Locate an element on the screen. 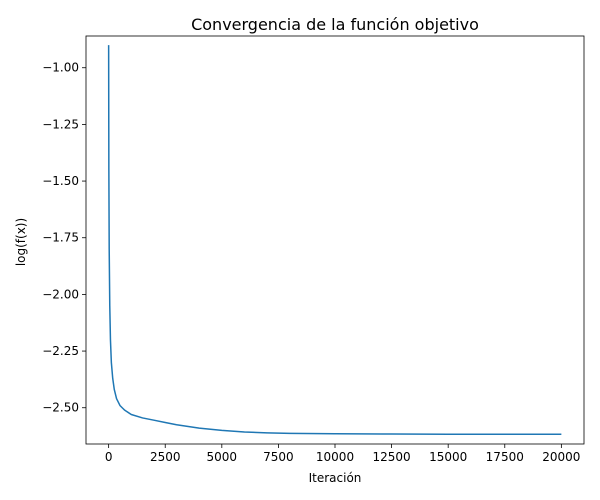  y-tick-label: −1.00 is located at coordinates (60, 68).